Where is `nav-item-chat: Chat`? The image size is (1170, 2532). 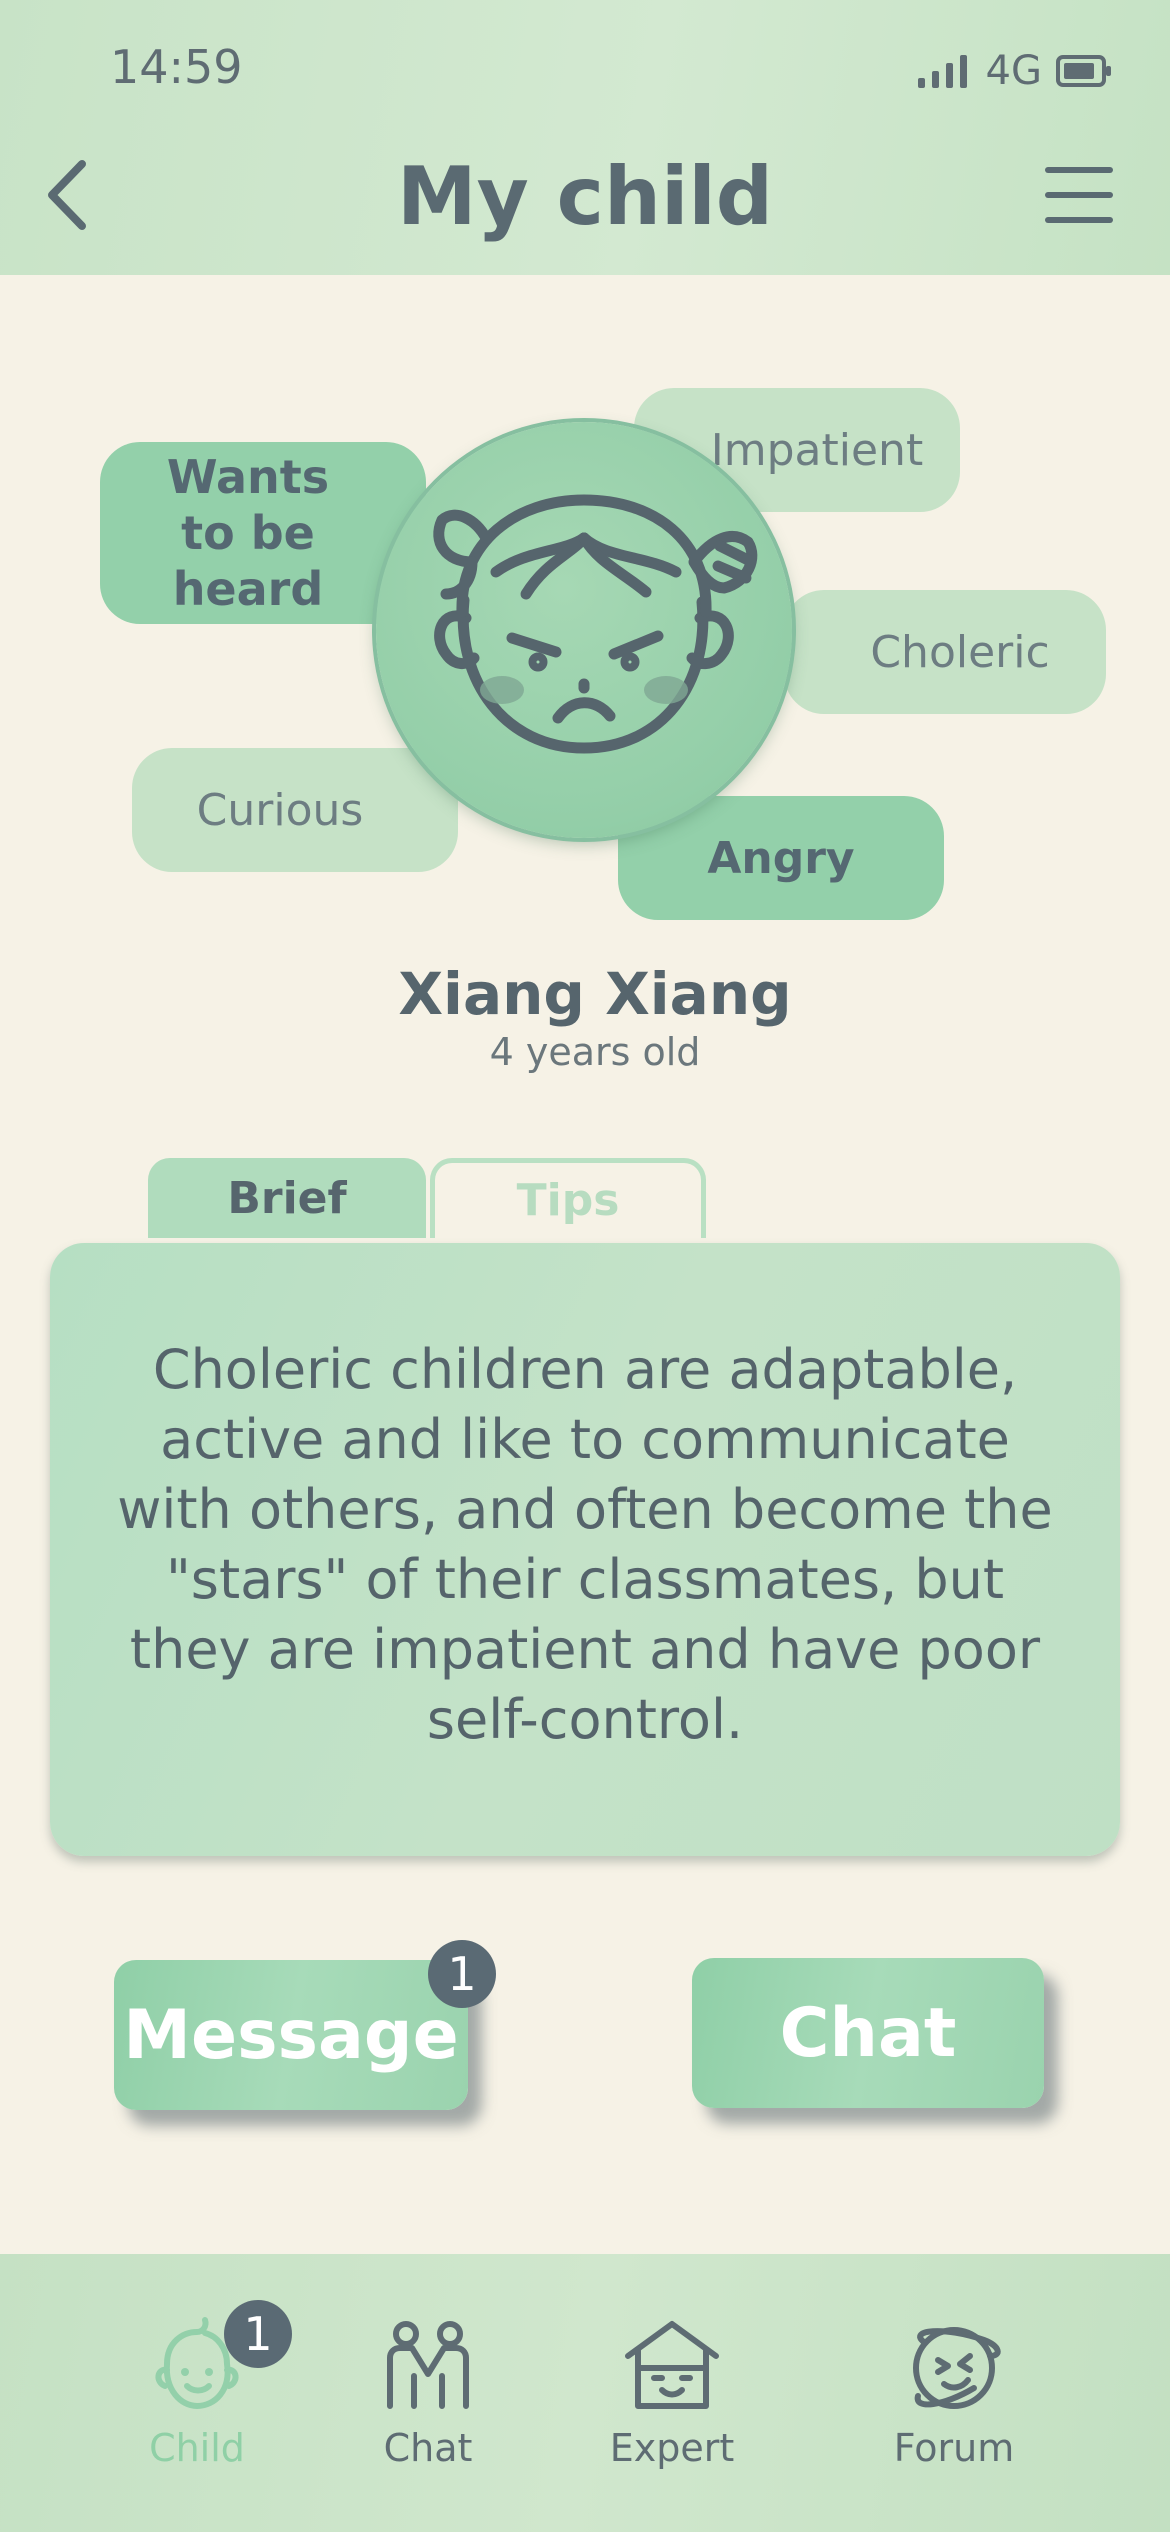 nav-item-chat: Chat is located at coordinates (428, 2393).